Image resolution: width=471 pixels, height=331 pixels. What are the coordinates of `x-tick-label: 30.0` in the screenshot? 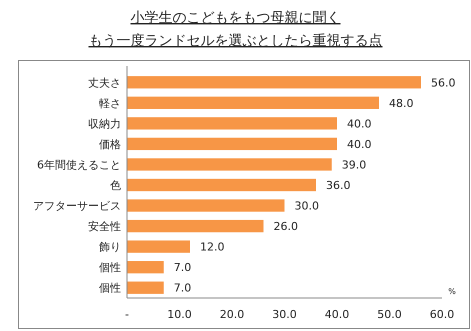 It's located at (284, 314).